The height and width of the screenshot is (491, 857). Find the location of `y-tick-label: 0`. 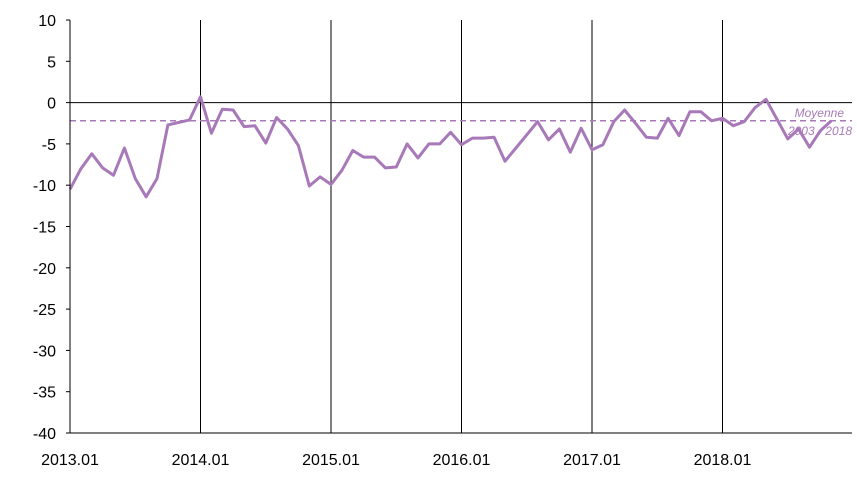

y-tick-label: 0 is located at coordinates (51, 104).